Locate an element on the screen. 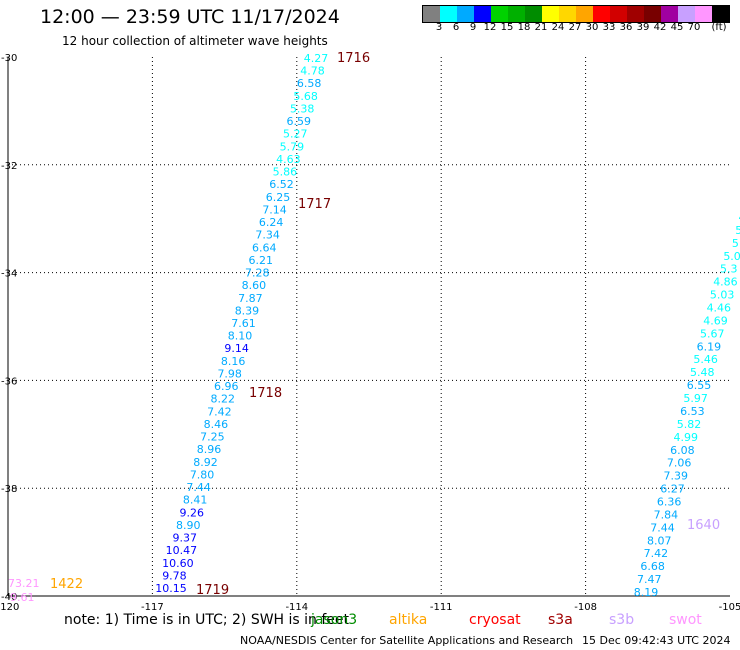 This screenshot has height=650, width=740. page-title: 12:00 — 23:59 UTC 11/17/2024 is located at coordinates (190, 17).